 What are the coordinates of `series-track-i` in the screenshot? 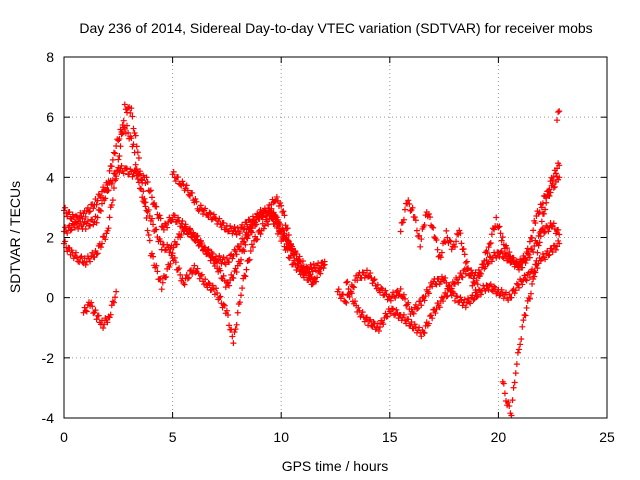 It's located at (531, 296).